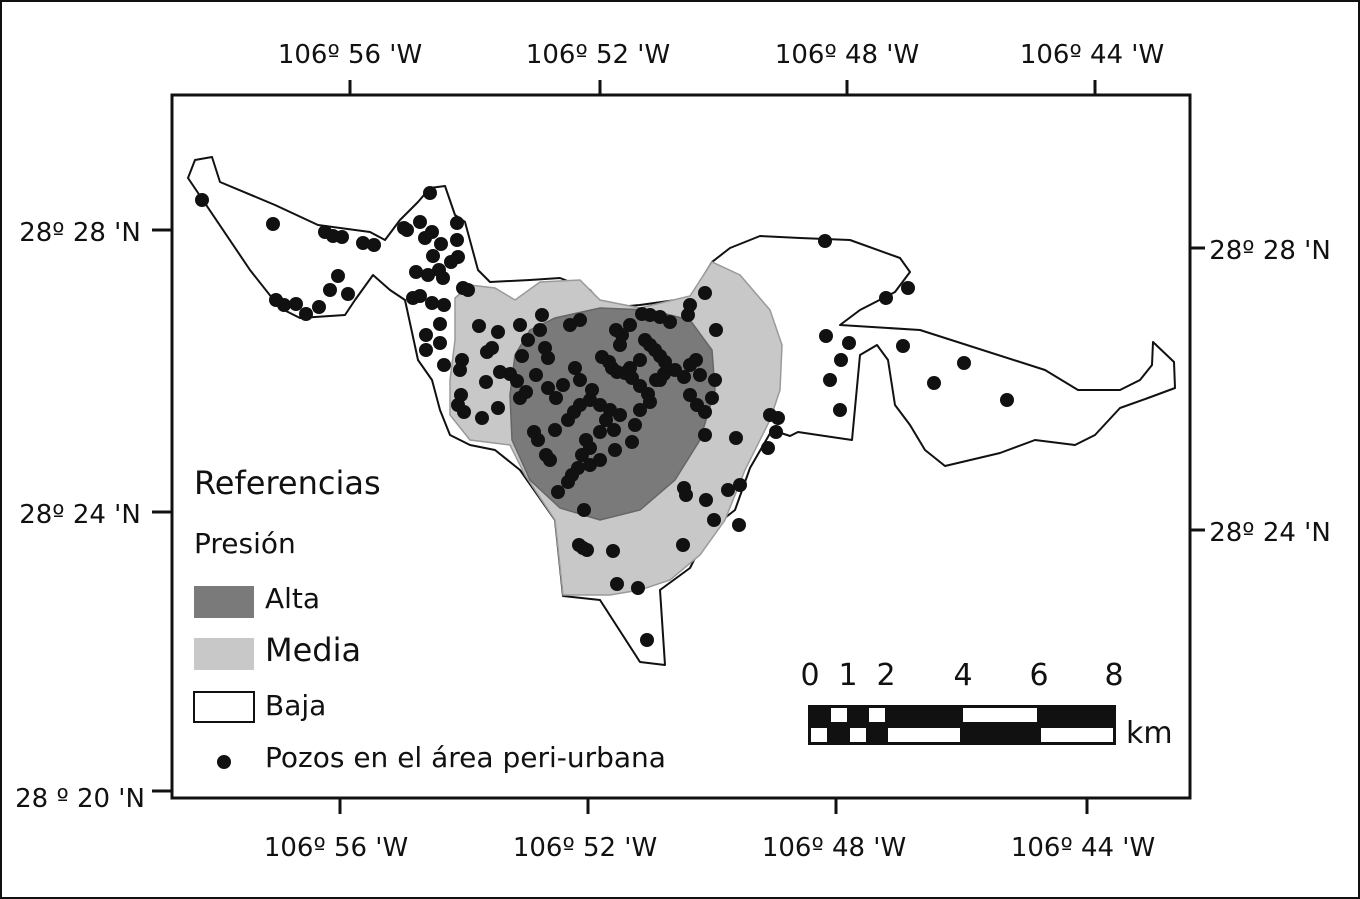 This screenshot has width=1360, height=899. Describe the element at coordinates (809, 675) in the screenshot. I see `scale-label: 0` at that location.